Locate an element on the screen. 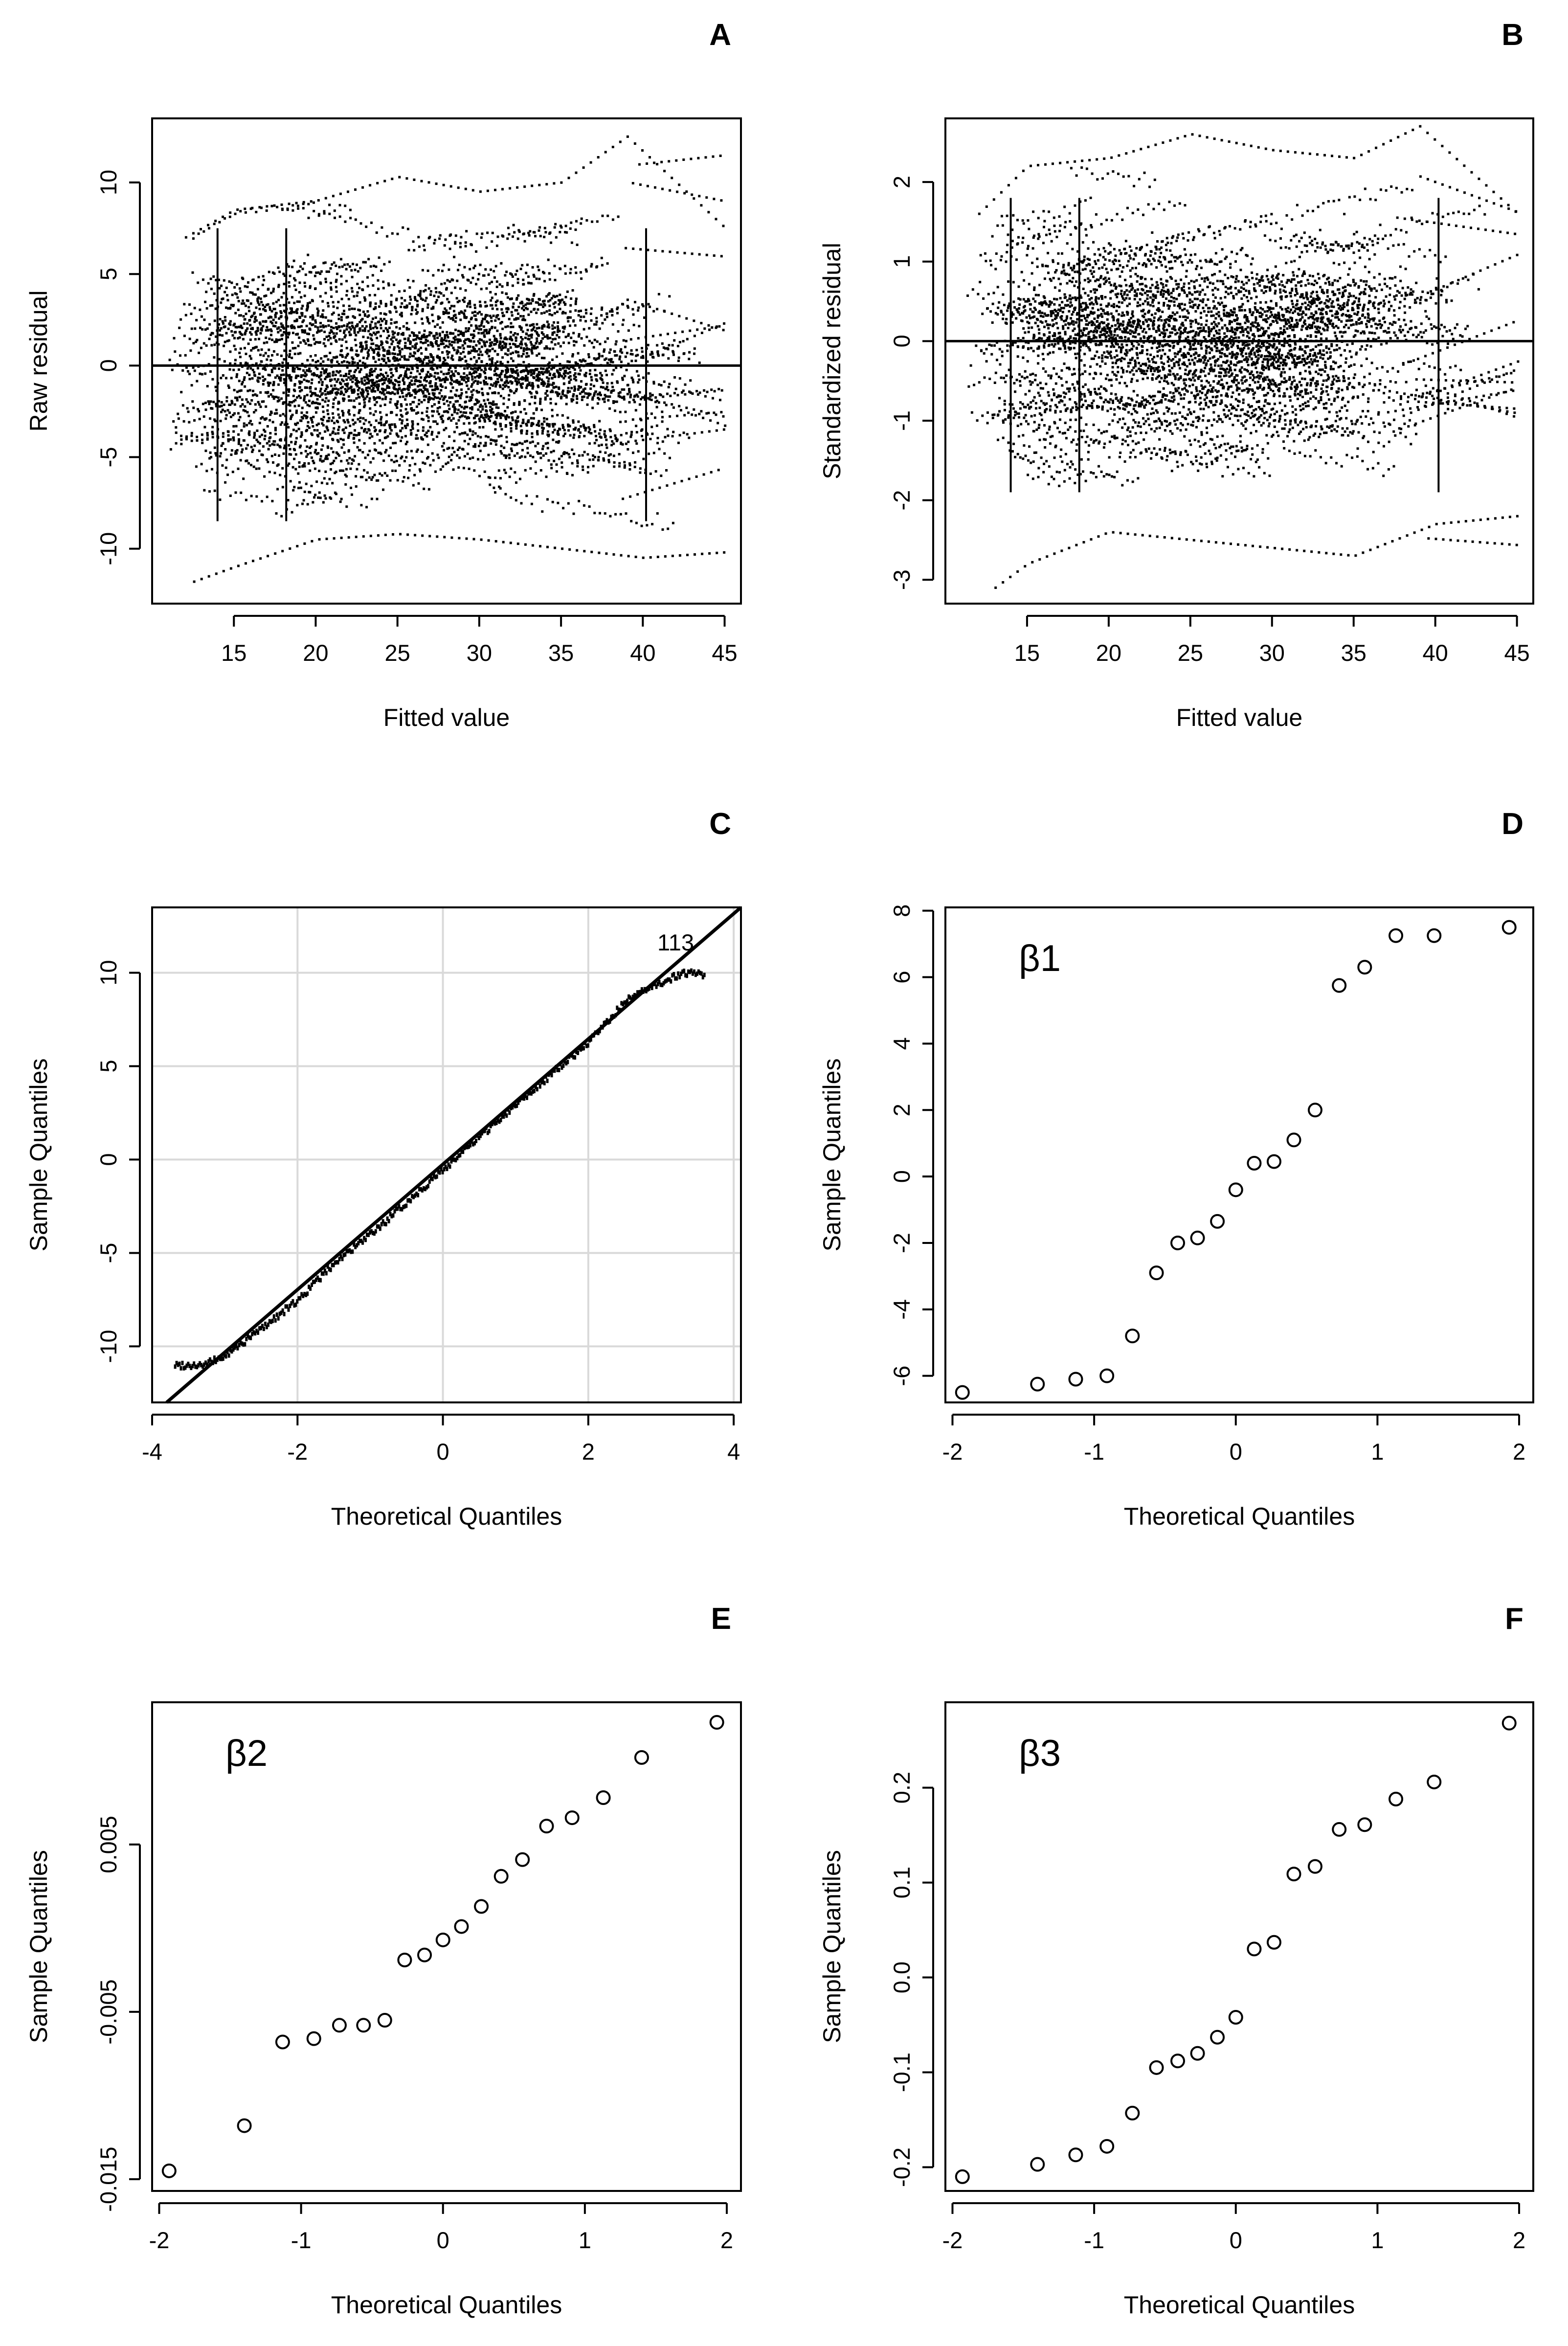 Image resolution: width=1568 pixels, height=2346 pixels. panel-letter: D is located at coordinates (1512, 824).